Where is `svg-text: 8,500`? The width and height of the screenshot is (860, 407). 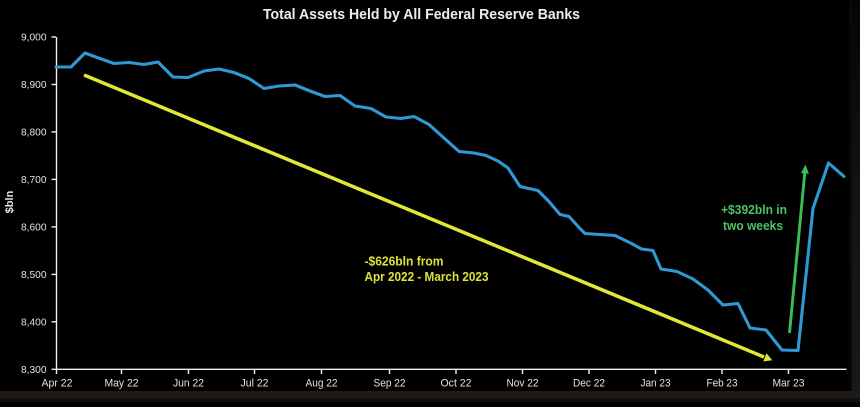 svg-text: 8,500 is located at coordinates (34, 275).